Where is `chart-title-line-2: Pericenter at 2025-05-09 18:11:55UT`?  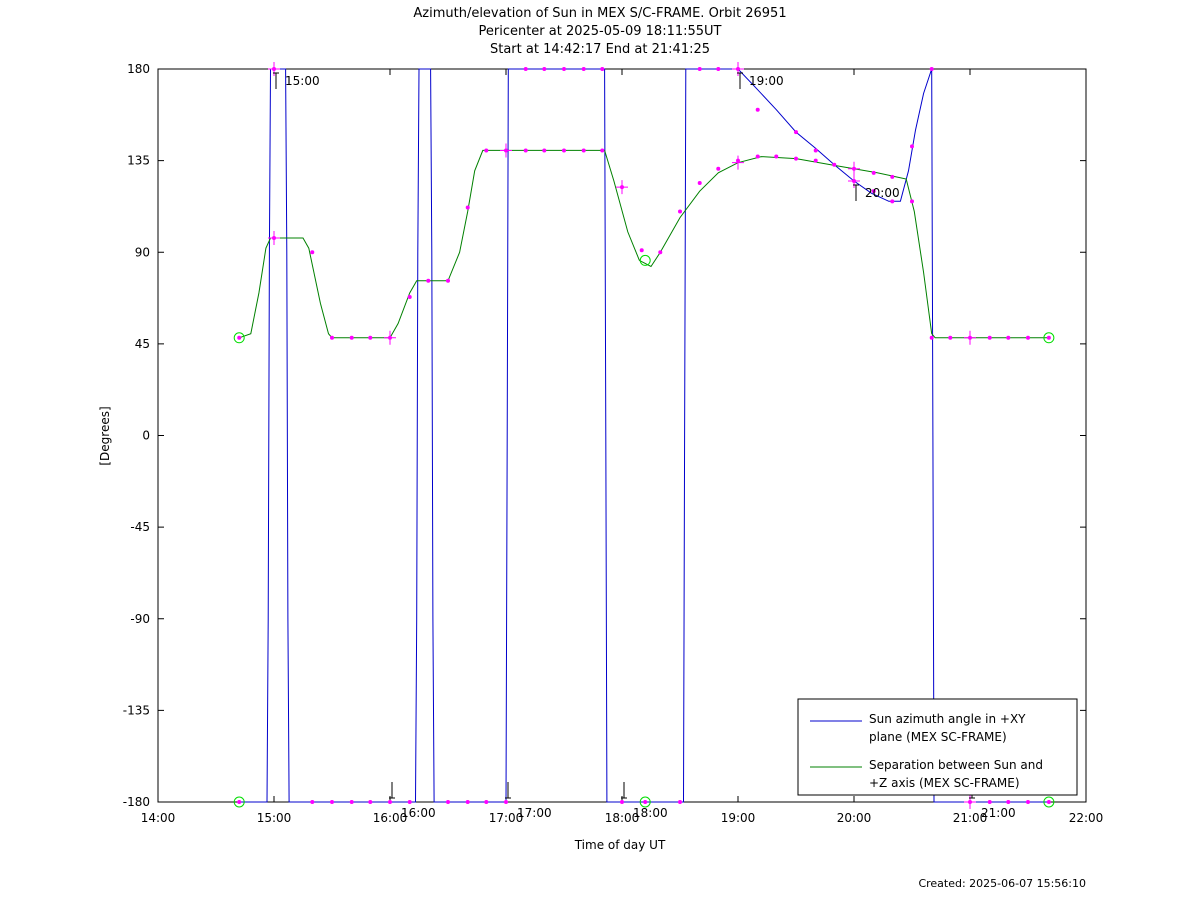 chart-title-line-2: Pericenter at 2025-05-09 18:11:55UT is located at coordinates (600, 31).